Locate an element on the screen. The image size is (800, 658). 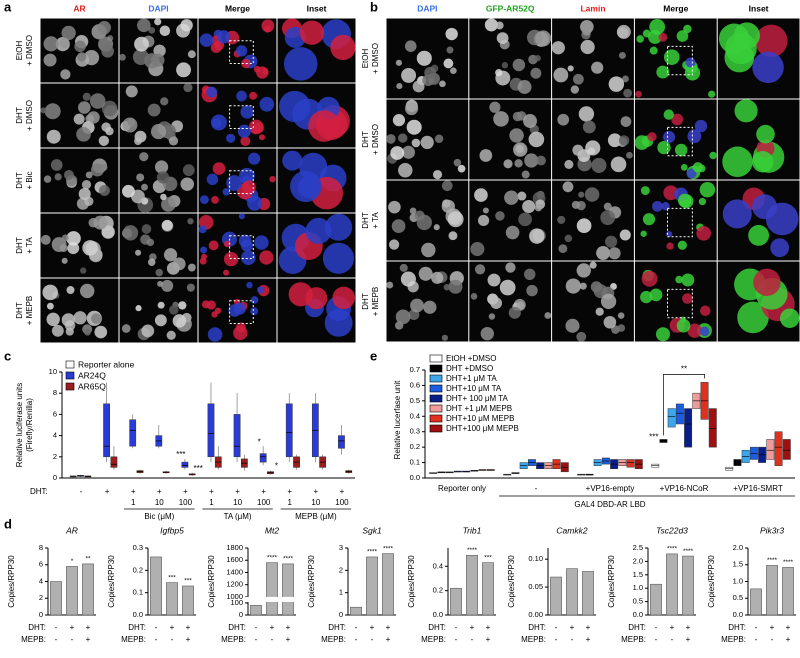
y-tick-label: 0.0 is located at coordinates (138, 614).